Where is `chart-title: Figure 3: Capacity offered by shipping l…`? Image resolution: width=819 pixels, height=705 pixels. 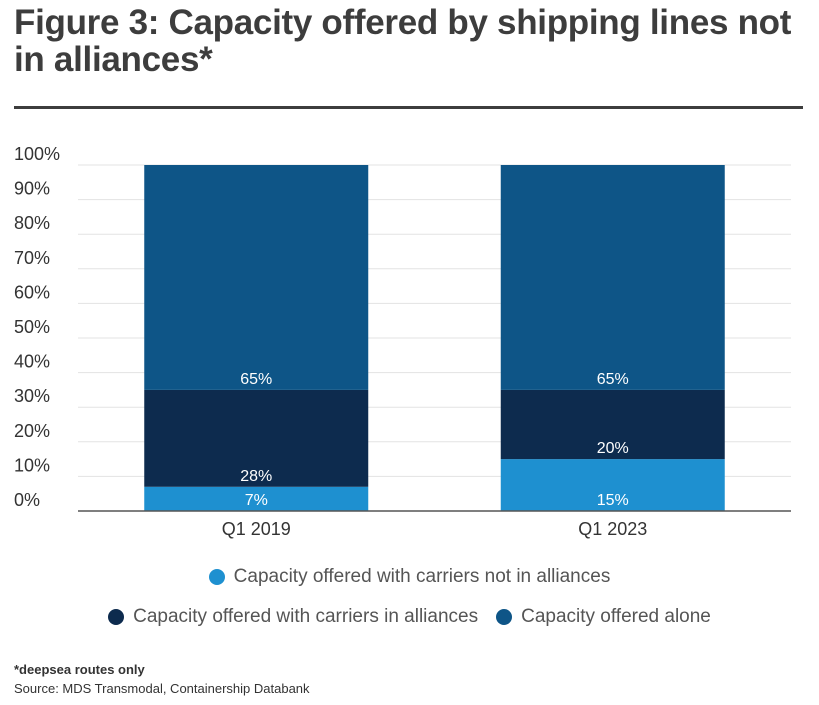 chart-title: Figure 3: Capacity offered by shipping l… is located at coordinates (403, 41).